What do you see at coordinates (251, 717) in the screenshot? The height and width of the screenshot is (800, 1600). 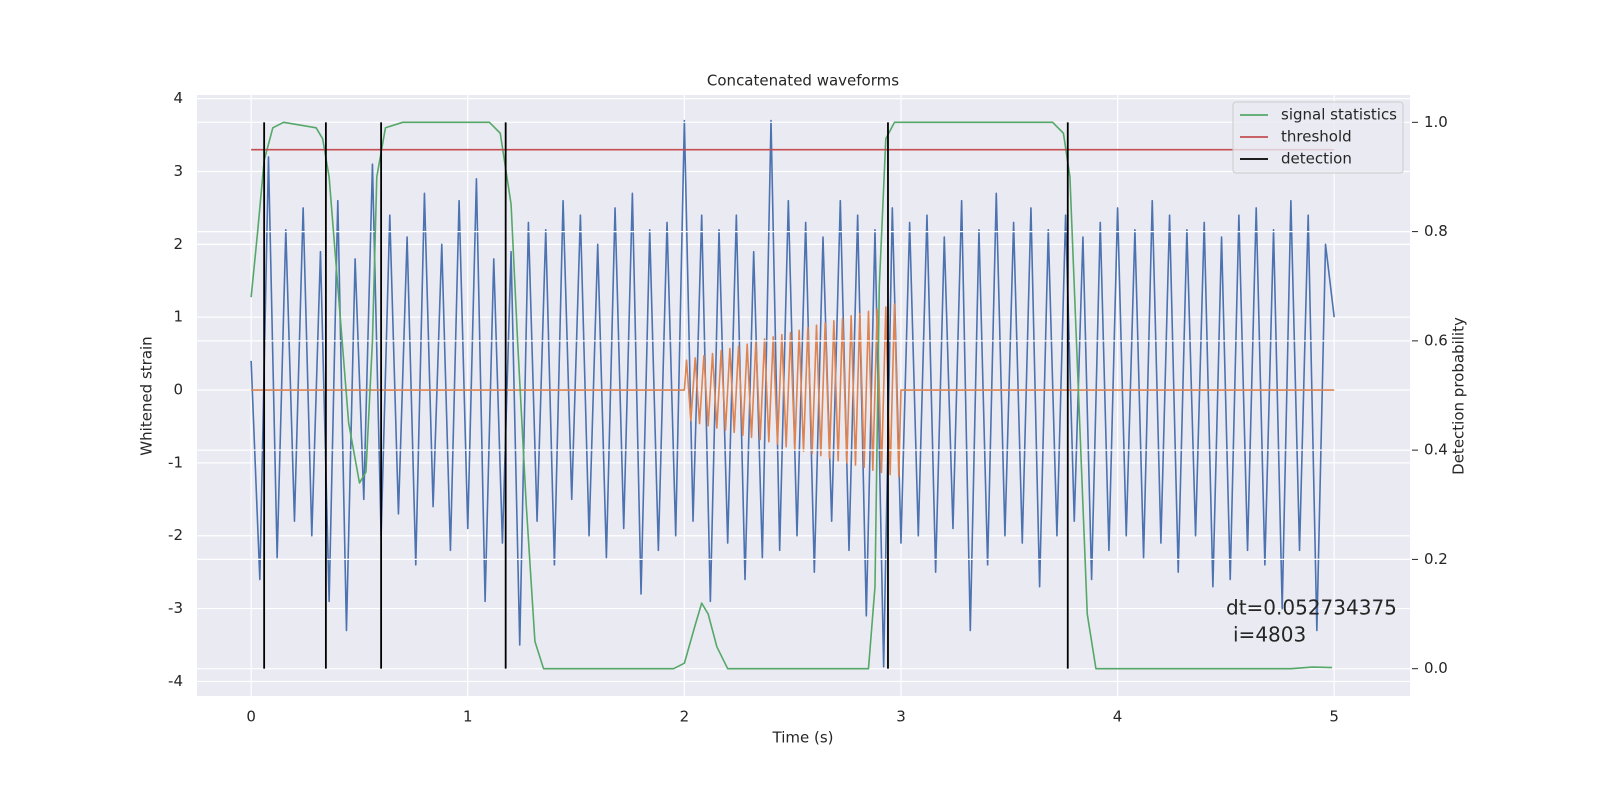 I see `x-tick-label: 0` at bounding box center [251, 717].